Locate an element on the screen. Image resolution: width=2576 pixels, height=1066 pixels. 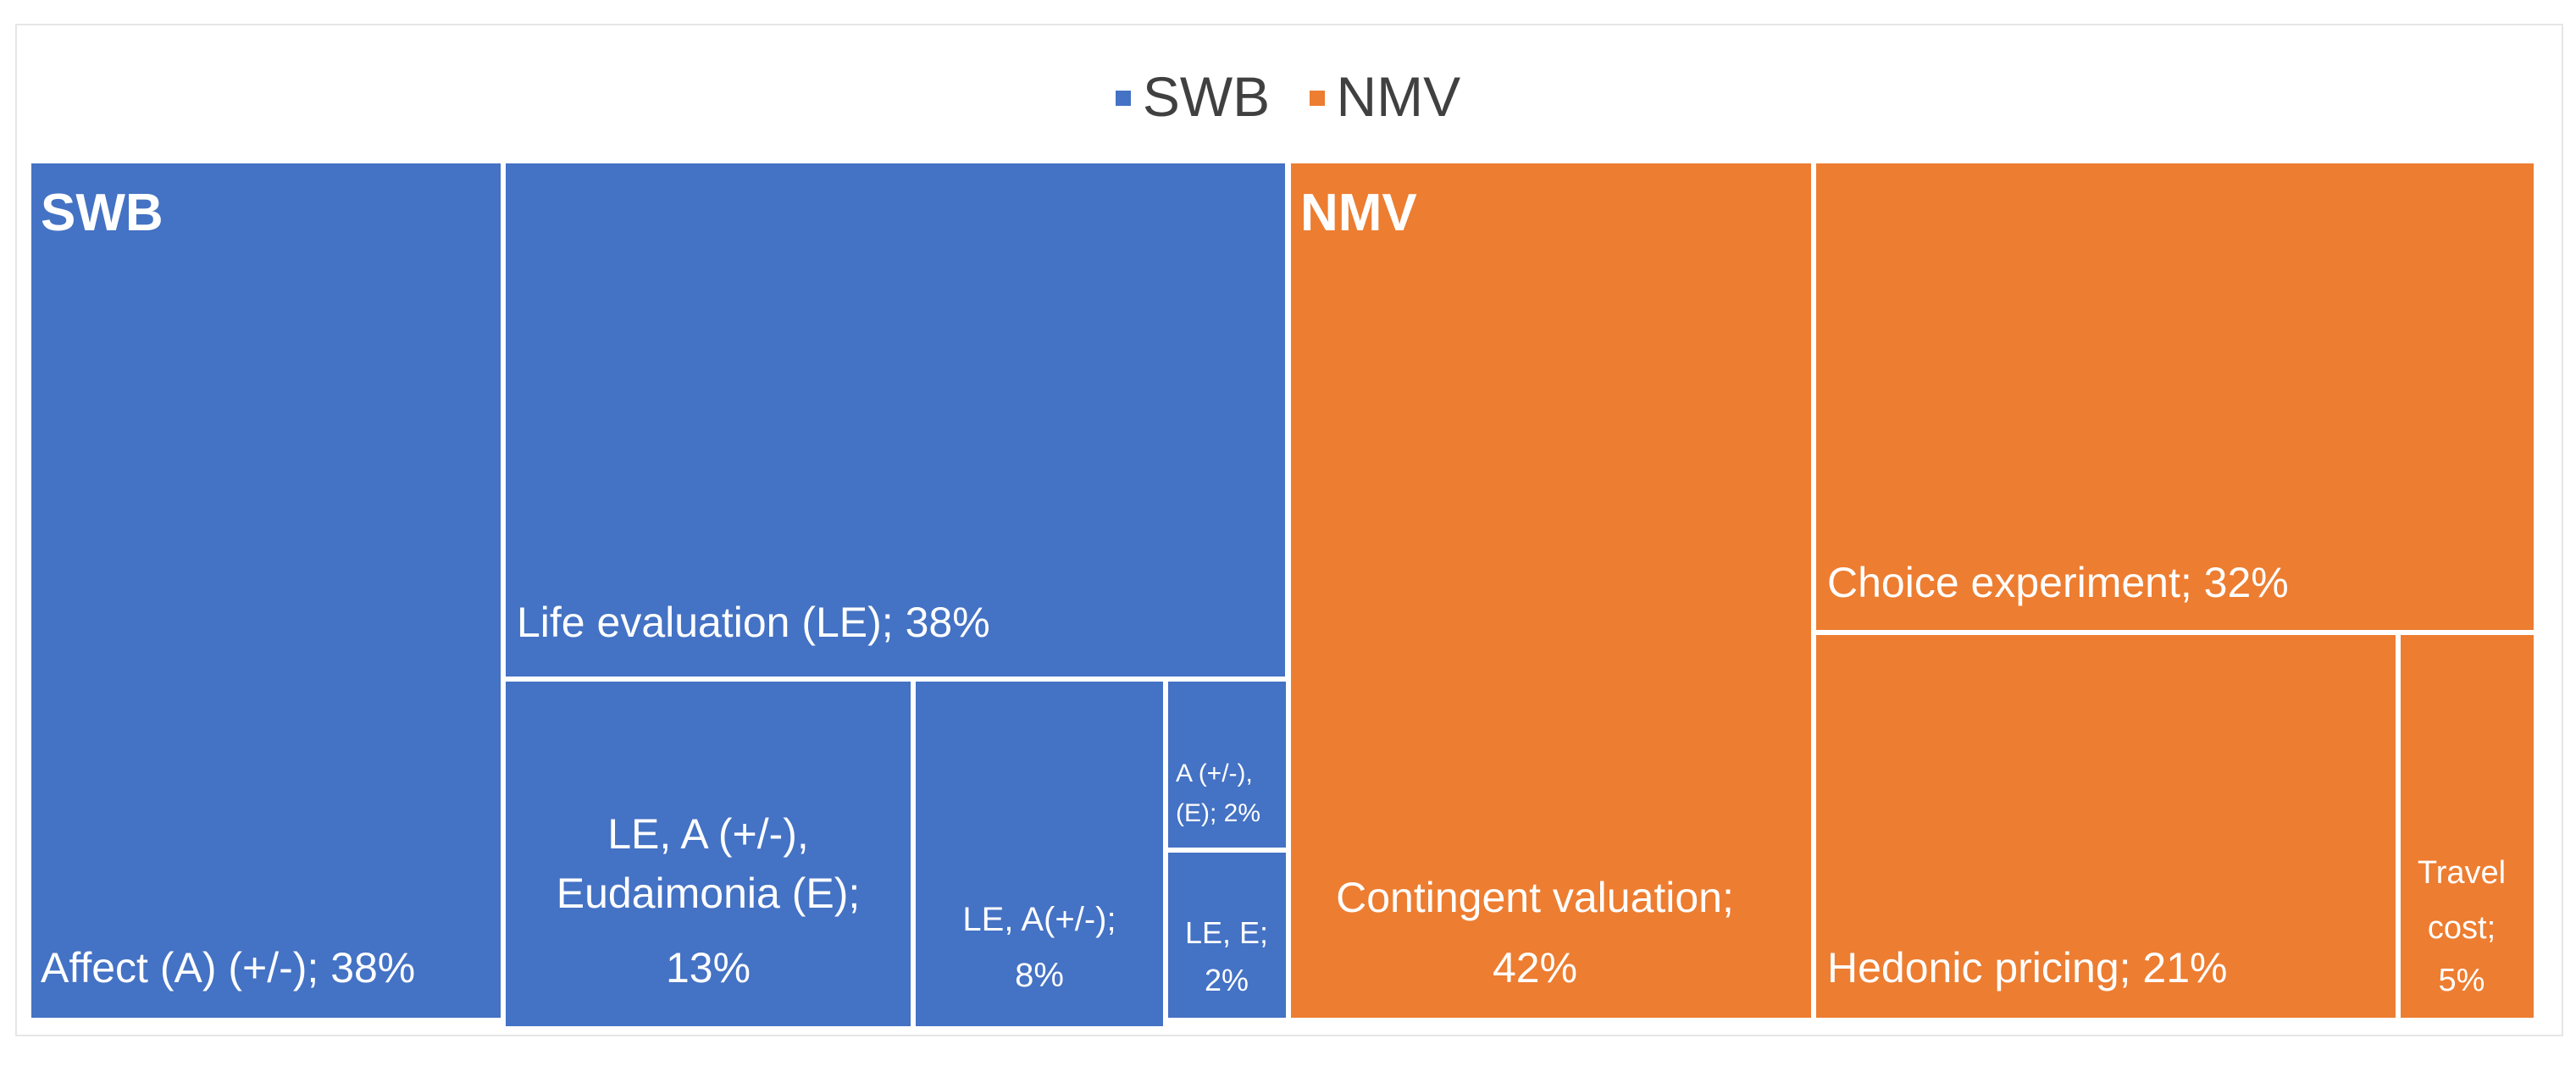
legend-item-swb: SWB is located at coordinates (1193, 97).